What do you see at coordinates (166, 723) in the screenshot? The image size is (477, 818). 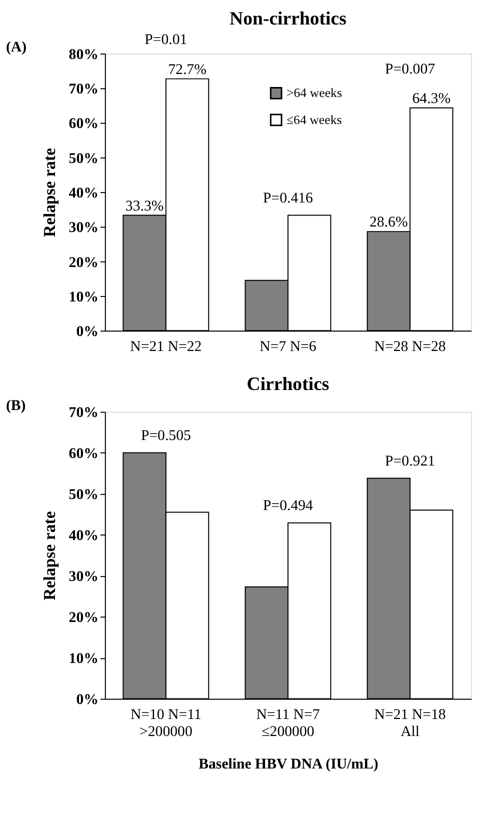 I see `x-tick-label: N=10 N=11 >200000` at bounding box center [166, 723].